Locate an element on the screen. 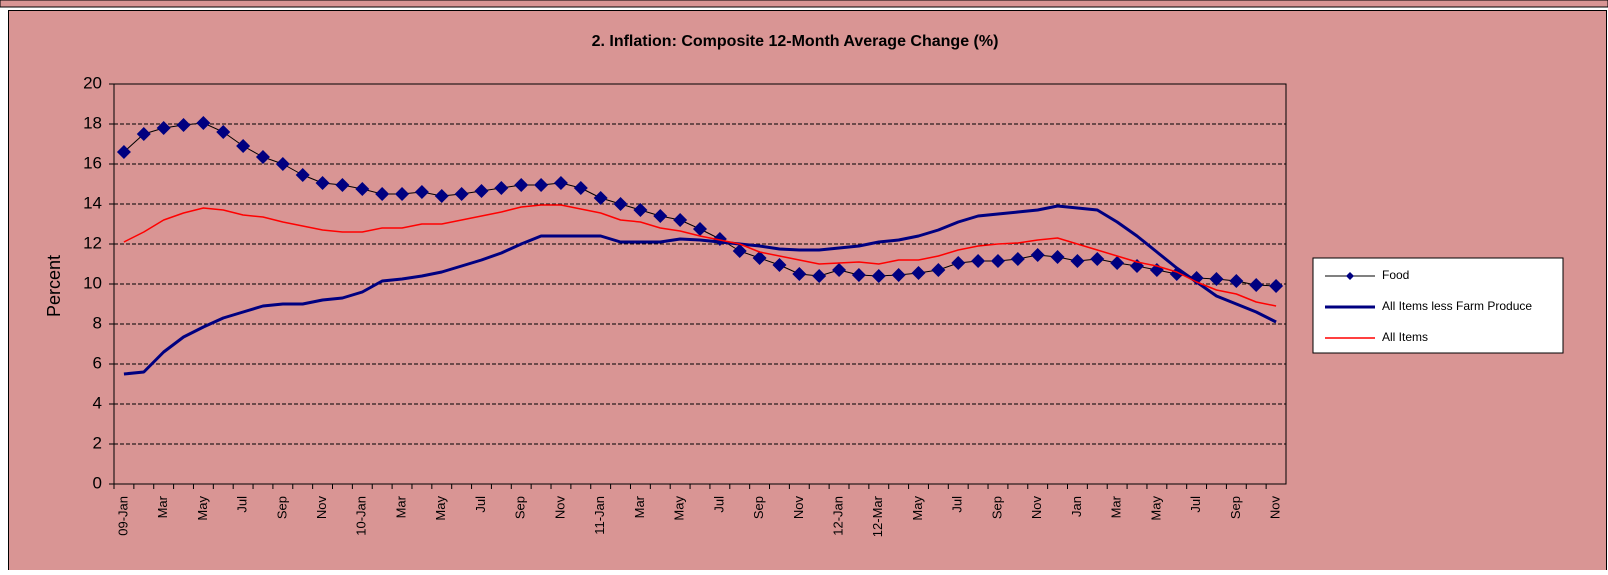 The image size is (1608, 575). top-strip is located at coordinates (804, 4).